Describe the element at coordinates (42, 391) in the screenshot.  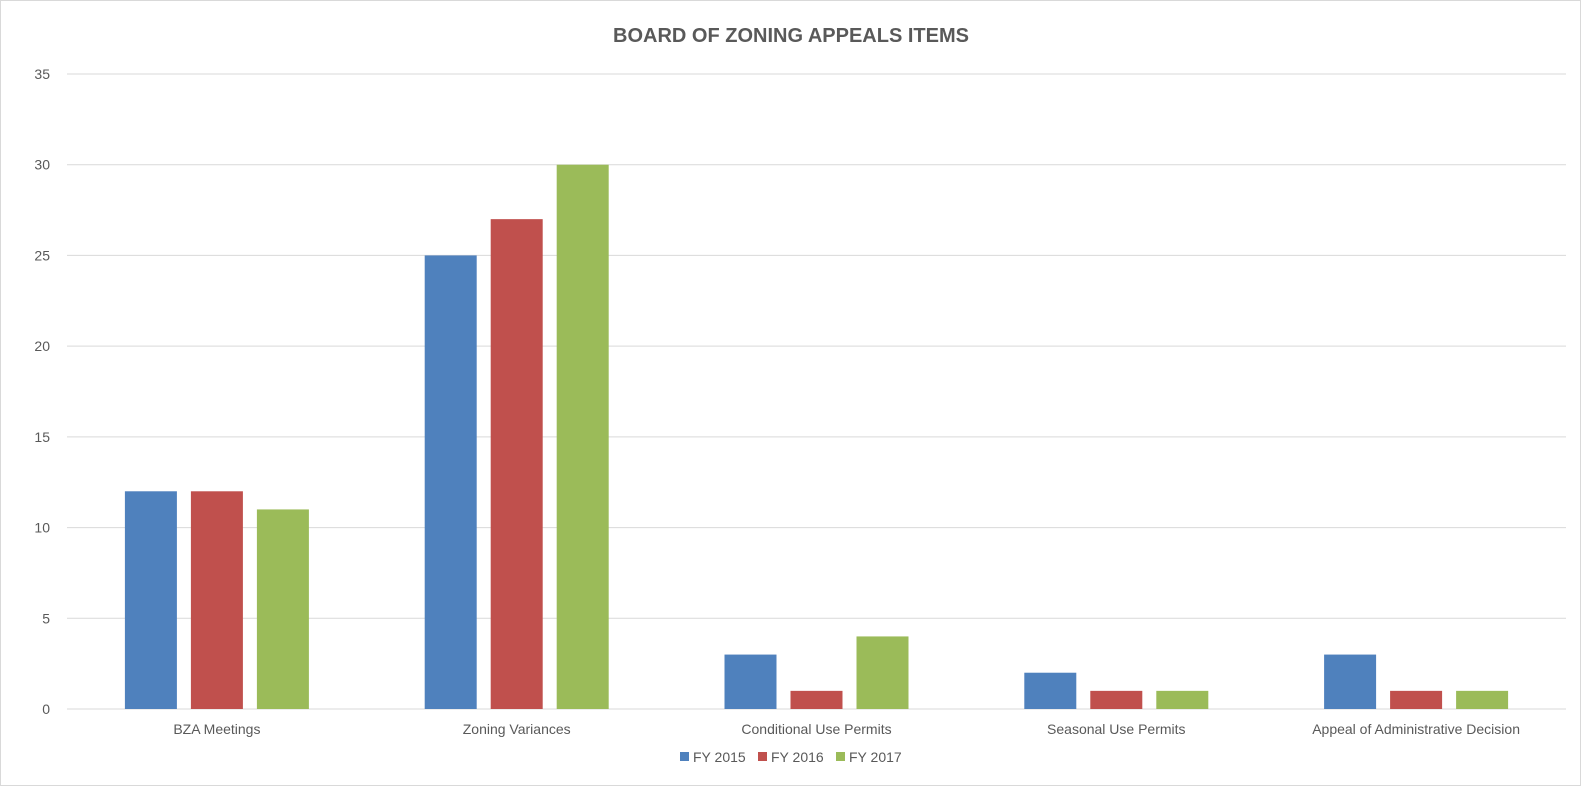
I see `y-axis-ticks: 0 5 10 15 20 25 30 35` at that location.